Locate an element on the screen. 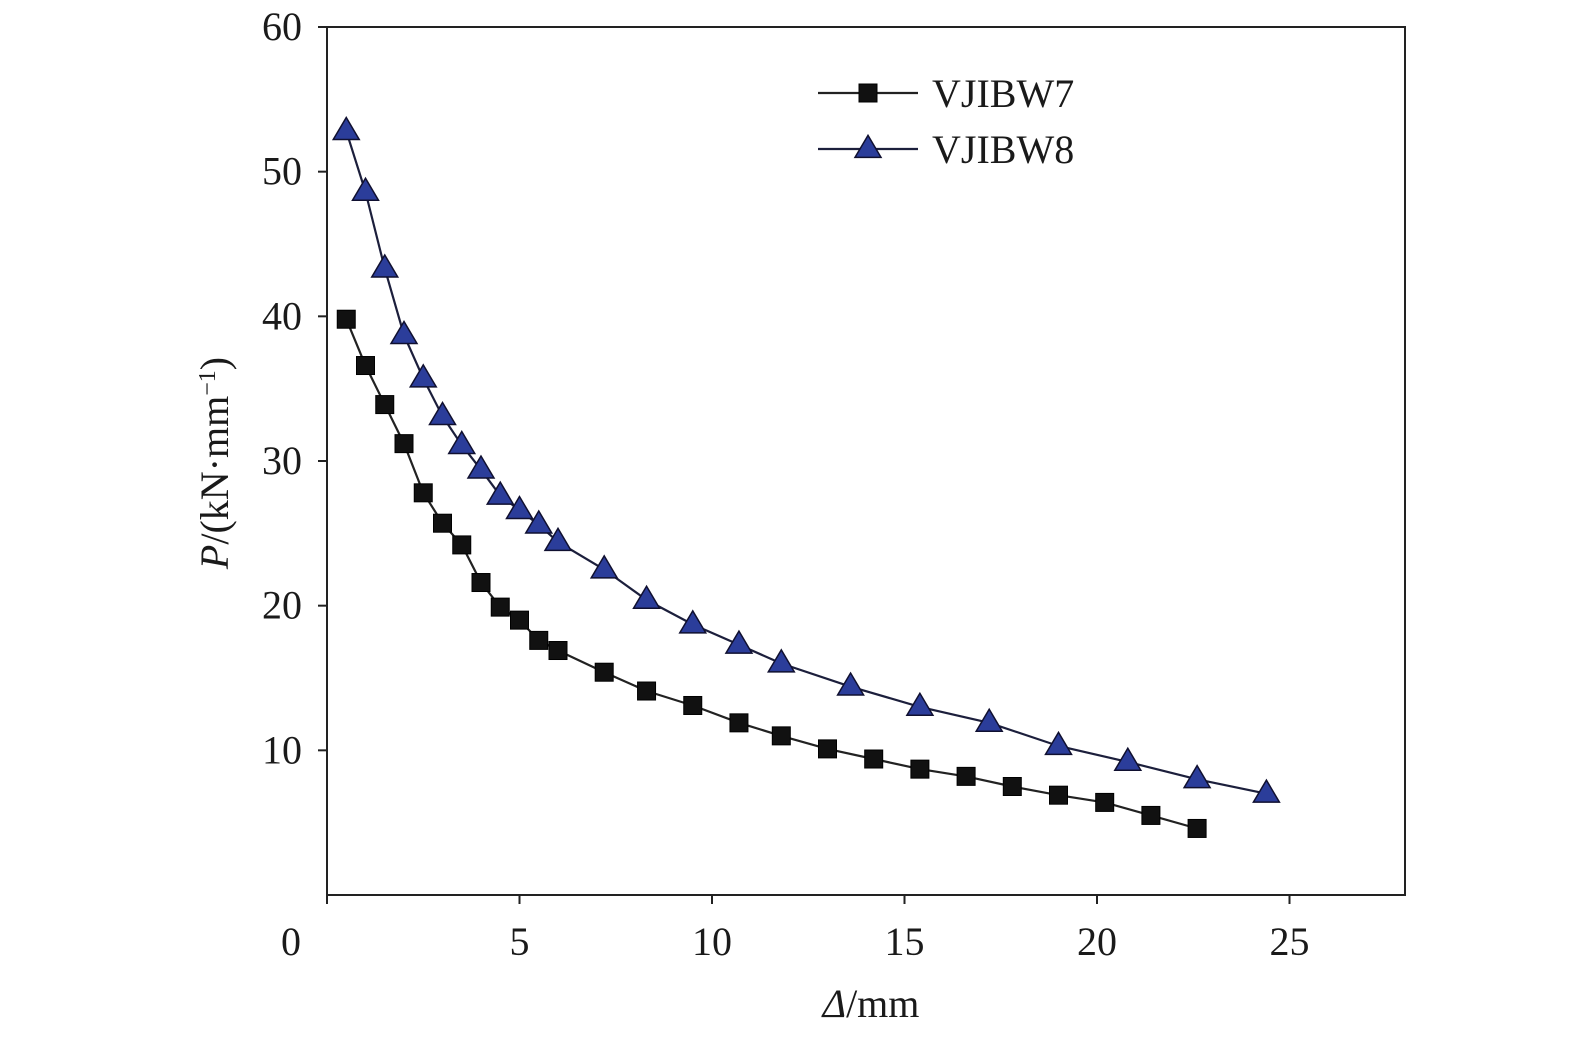 The width and height of the screenshot is (1575, 1040). legend-label-vjibw7: VJIBW7 is located at coordinates (1003, 93).